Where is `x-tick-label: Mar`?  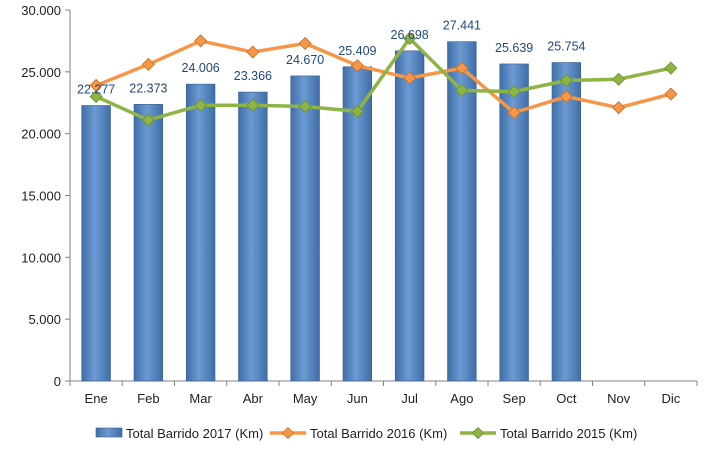
x-tick-label: Mar is located at coordinates (200, 398).